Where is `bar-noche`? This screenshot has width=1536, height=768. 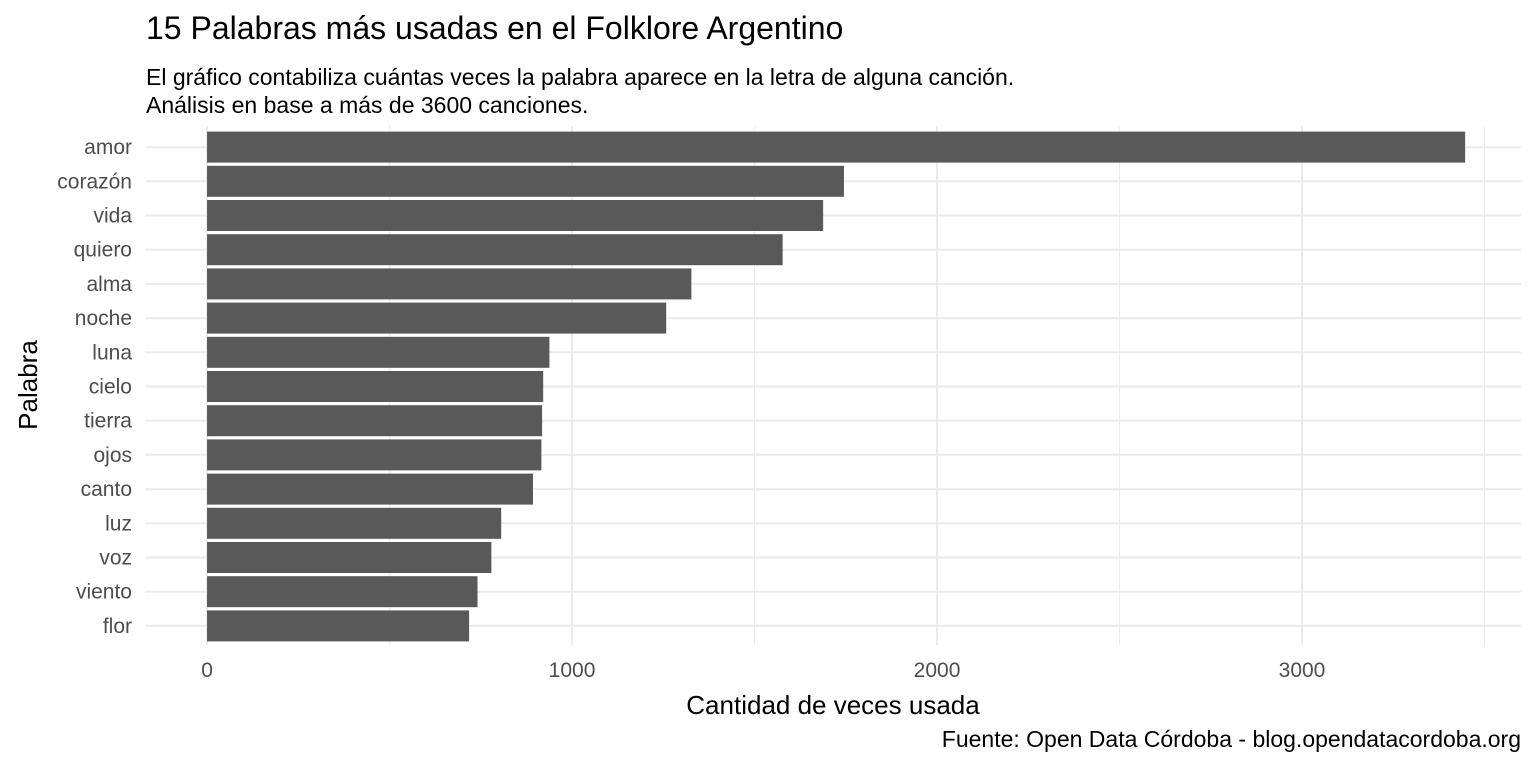 bar-noche is located at coordinates (437, 318).